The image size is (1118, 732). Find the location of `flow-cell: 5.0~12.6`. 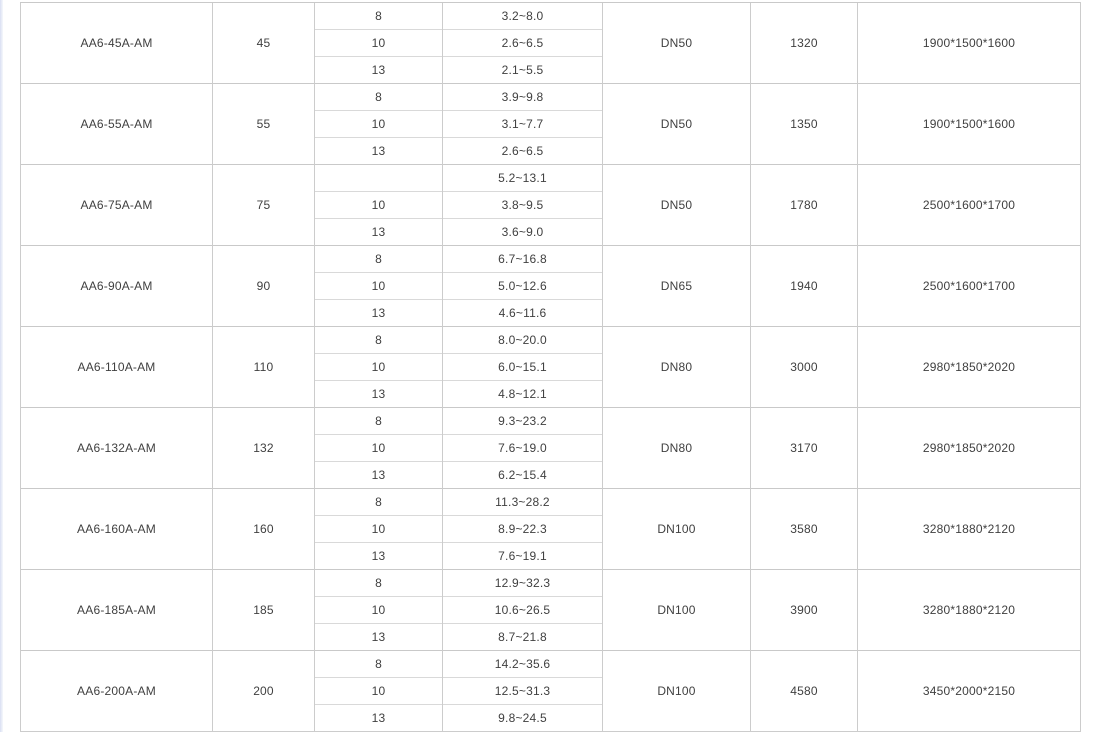

flow-cell: 5.0~12.6 is located at coordinates (522, 286).